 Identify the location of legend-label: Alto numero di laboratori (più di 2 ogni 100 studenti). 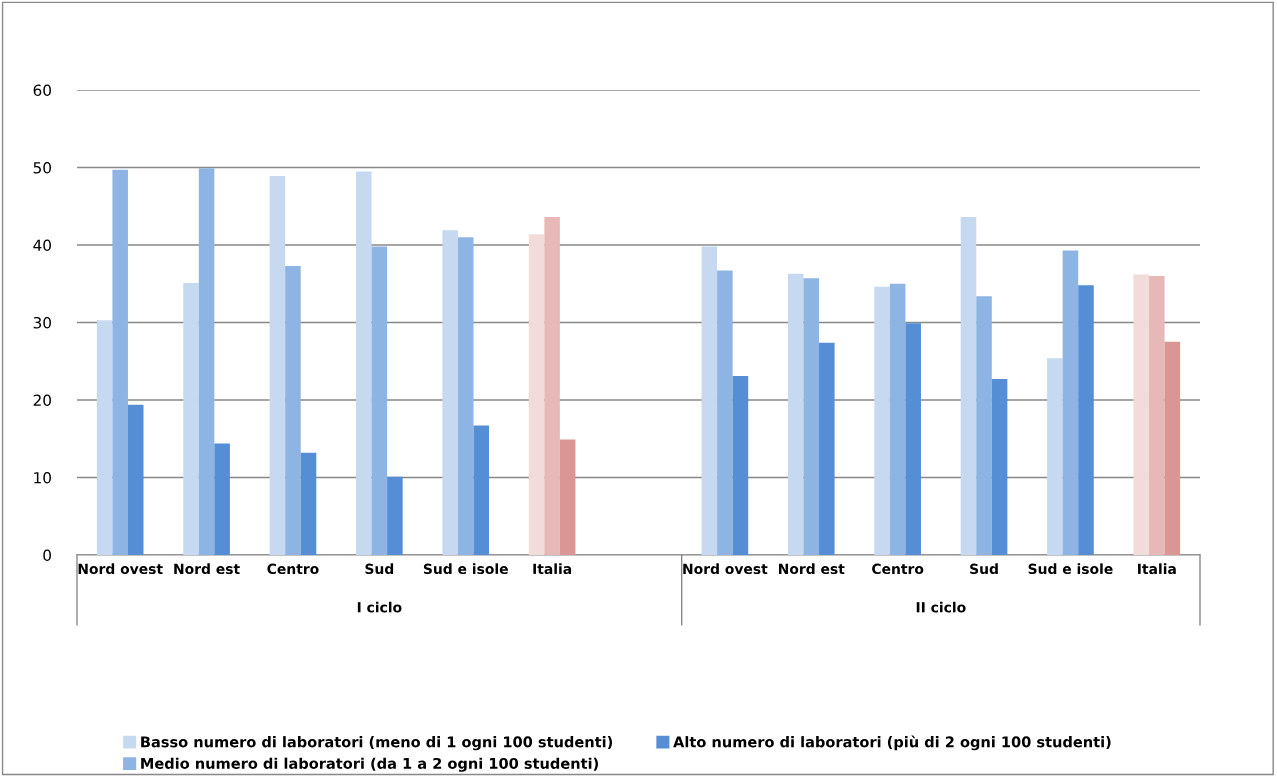
(892, 743).